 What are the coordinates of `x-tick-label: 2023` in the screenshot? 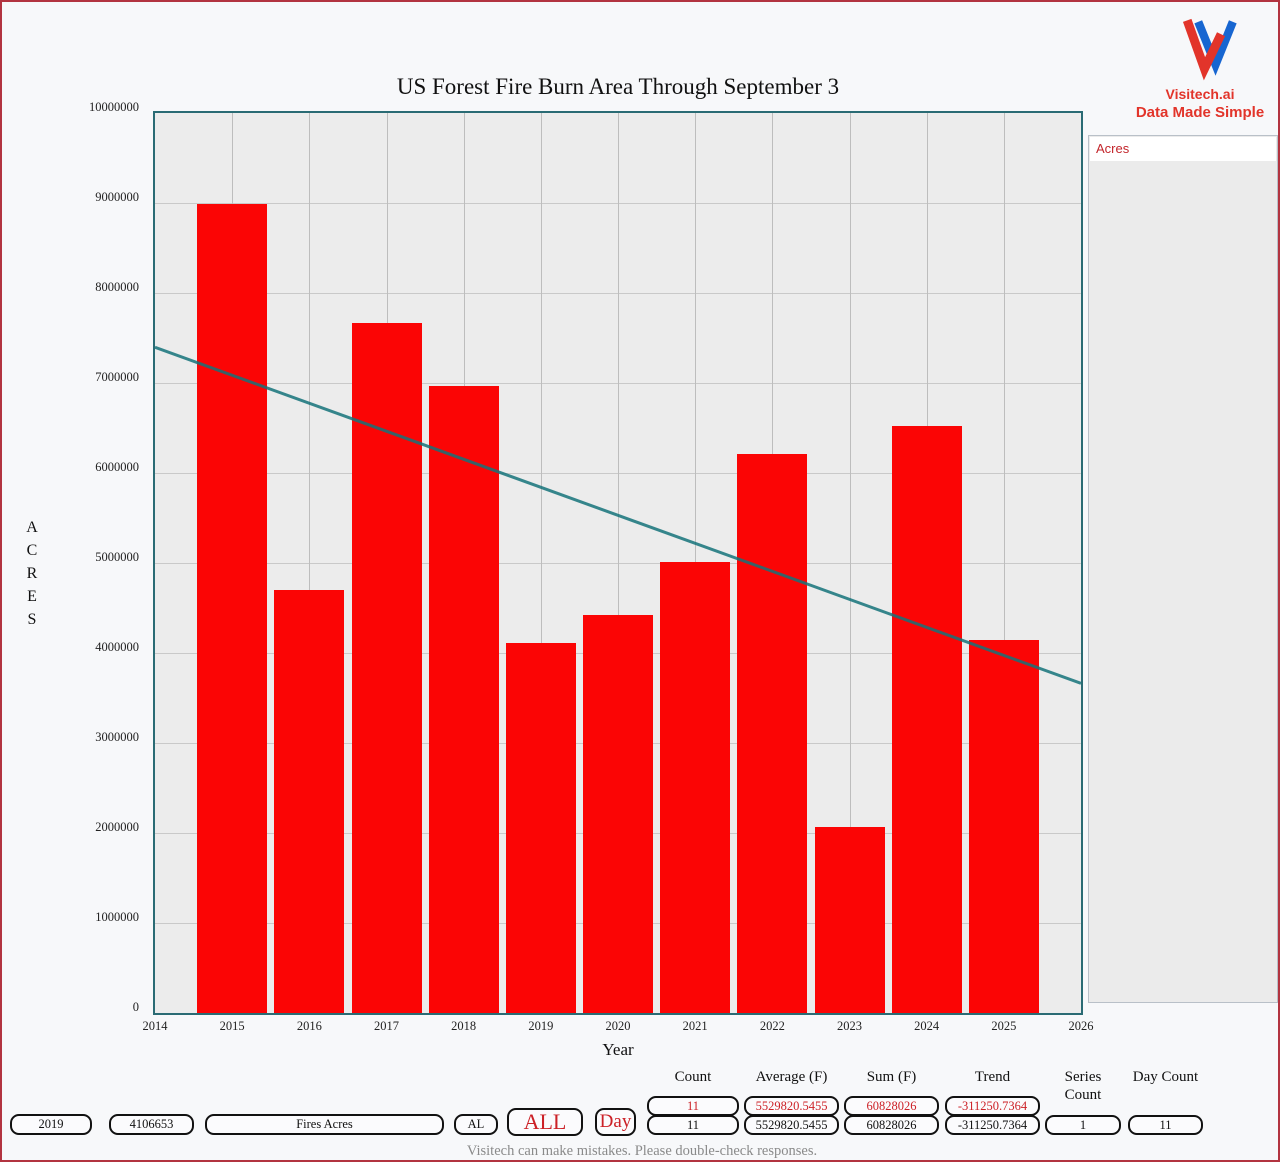 It's located at (849, 1026).